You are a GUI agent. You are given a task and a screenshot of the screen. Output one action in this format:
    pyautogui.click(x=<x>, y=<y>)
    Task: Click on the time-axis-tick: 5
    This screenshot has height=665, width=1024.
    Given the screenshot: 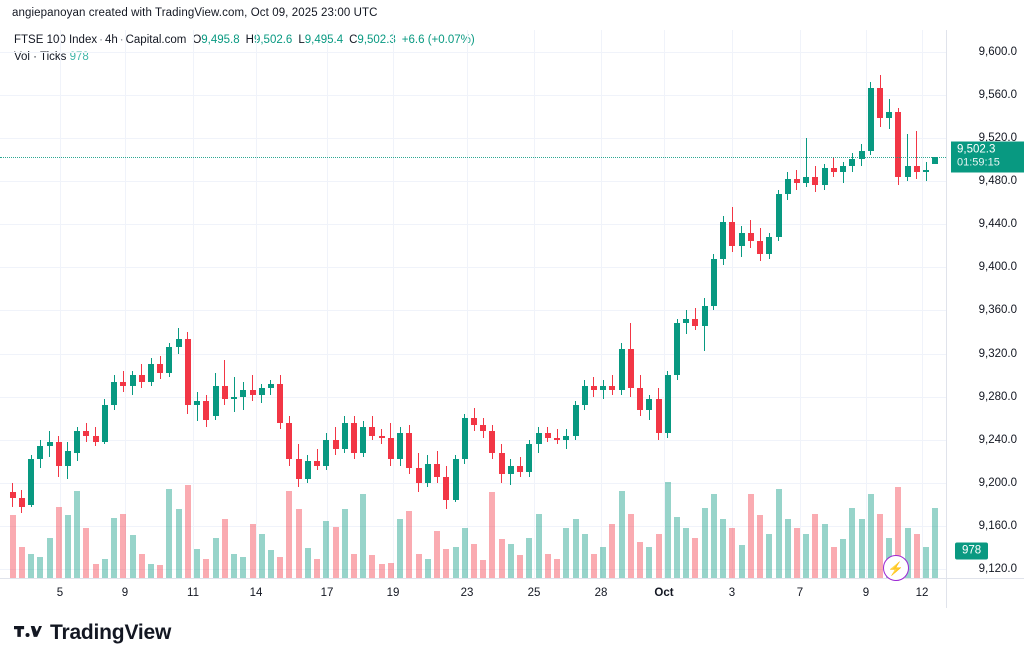 What is the action you would take?
    pyautogui.click(x=60, y=593)
    